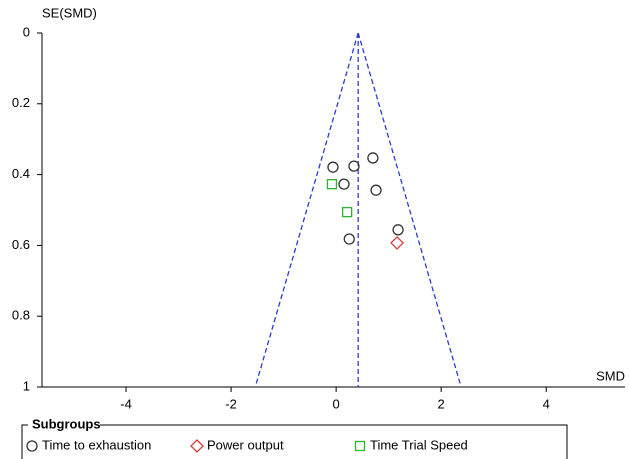 This screenshot has width=629, height=459. Describe the element at coordinates (409, 210) in the screenshot. I see `funnel-right` at that location.